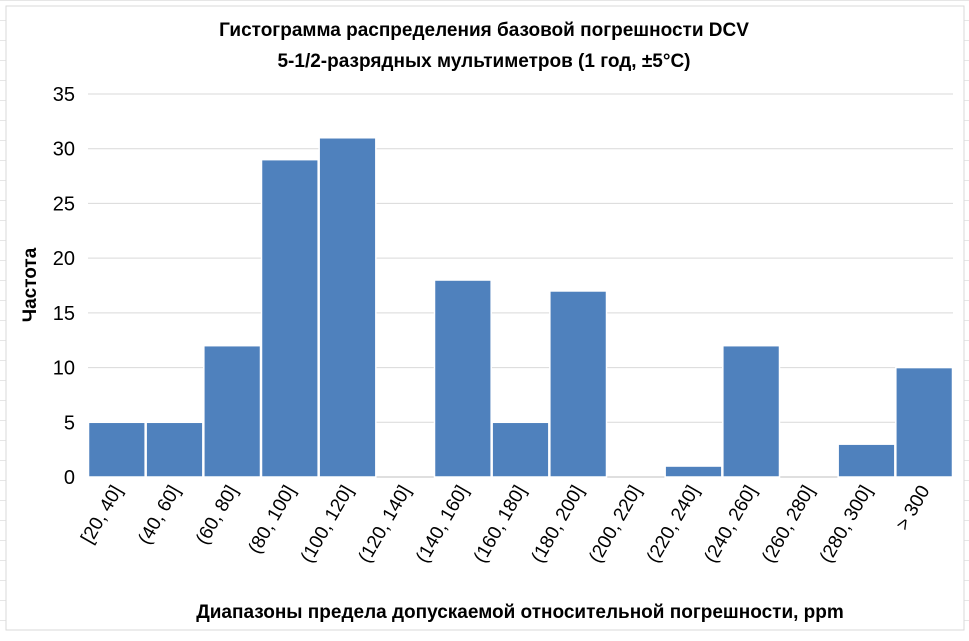 The height and width of the screenshot is (641, 969). What do you see at coordinates (64, 314) in the screenshot?
I see `y-tick-label: 15` at bounding box center [64, 314].